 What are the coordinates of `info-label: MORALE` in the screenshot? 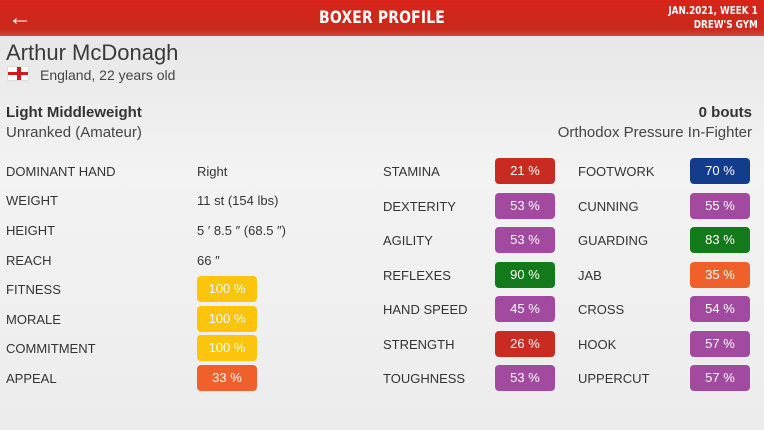 It's located at (33, 319).